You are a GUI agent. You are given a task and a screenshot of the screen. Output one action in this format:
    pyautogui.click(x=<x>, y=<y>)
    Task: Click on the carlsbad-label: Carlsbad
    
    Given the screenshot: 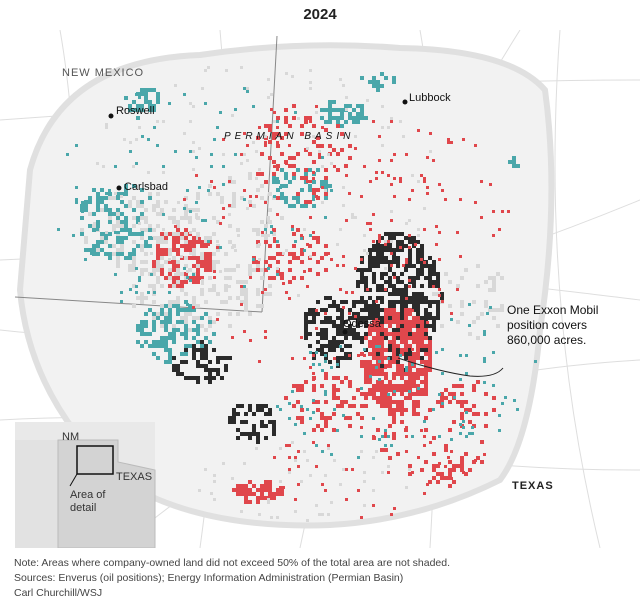 What is the action you would take?
    pyautogui.click(x=146, y=187)
    